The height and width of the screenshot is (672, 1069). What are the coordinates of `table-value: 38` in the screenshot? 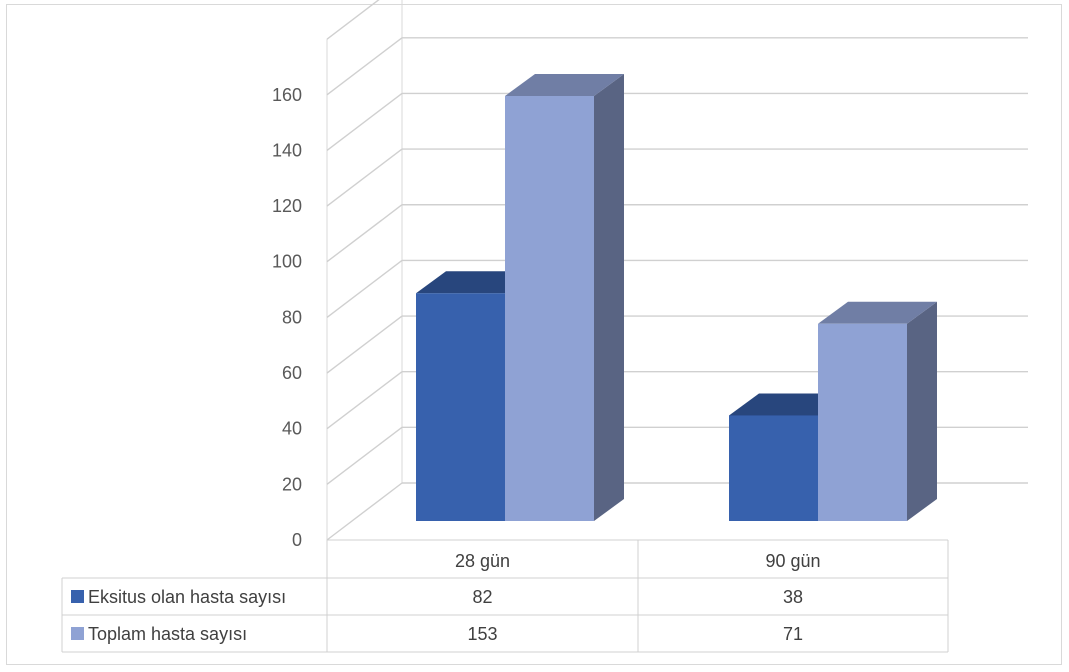 It's located at (793, 597).